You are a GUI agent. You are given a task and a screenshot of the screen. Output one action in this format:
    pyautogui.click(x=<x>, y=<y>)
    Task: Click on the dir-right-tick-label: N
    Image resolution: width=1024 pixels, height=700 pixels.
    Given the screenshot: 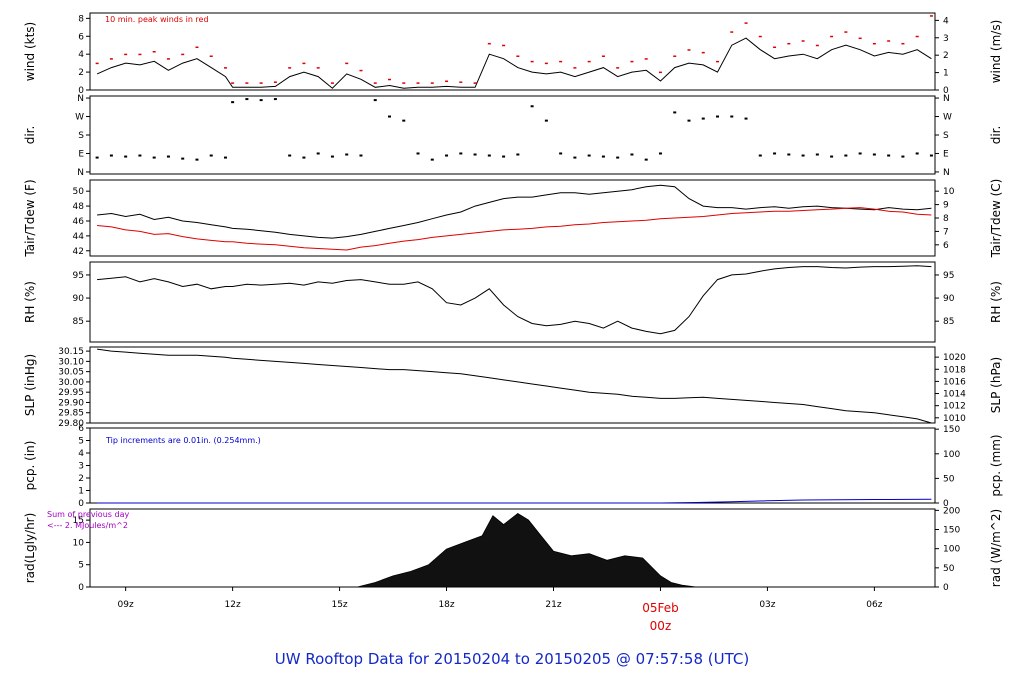 What is the action you would take?
    pyautogui.click(x=946, y=173)
    